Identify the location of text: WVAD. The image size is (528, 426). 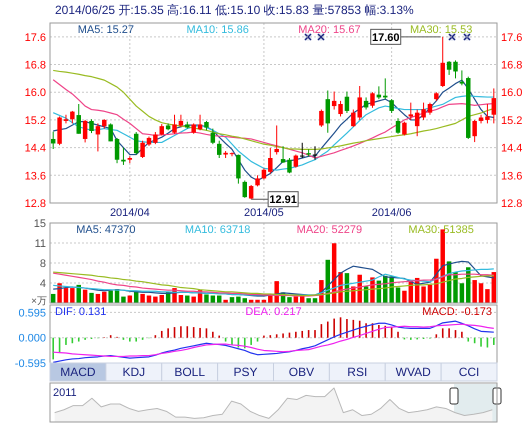
(414, 372).